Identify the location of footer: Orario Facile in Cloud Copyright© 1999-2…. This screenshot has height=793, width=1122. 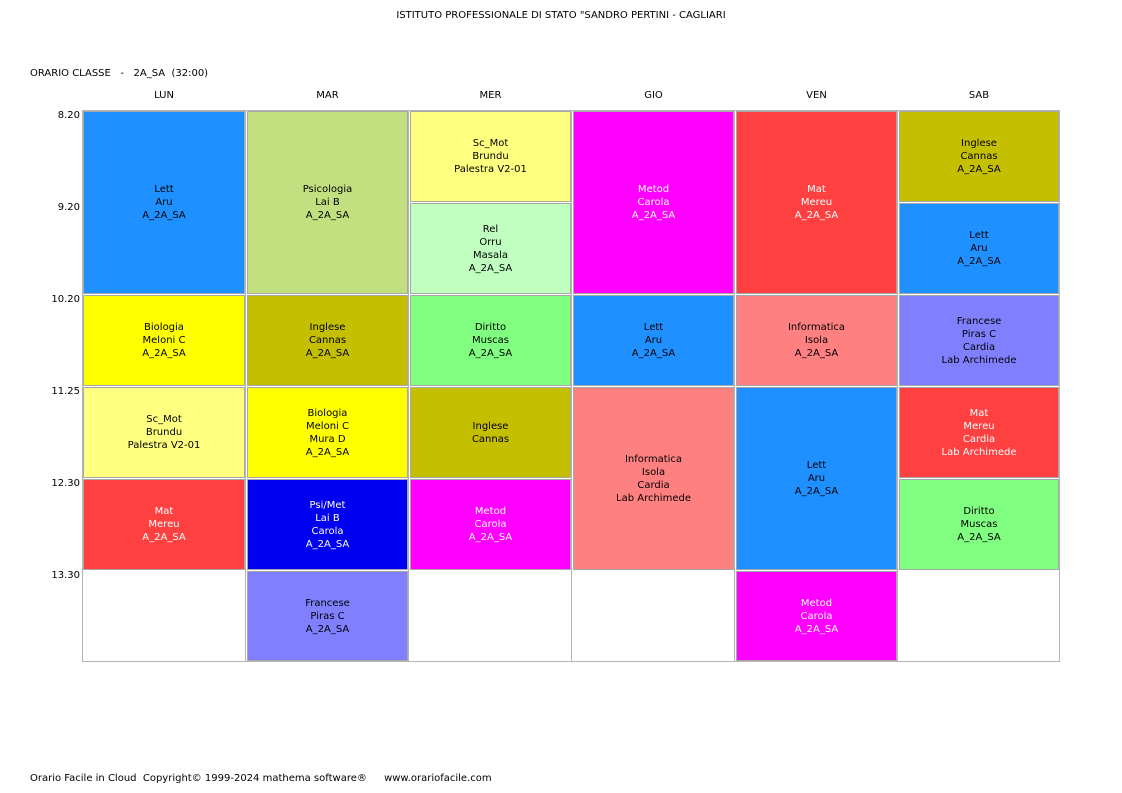
(261, 778).